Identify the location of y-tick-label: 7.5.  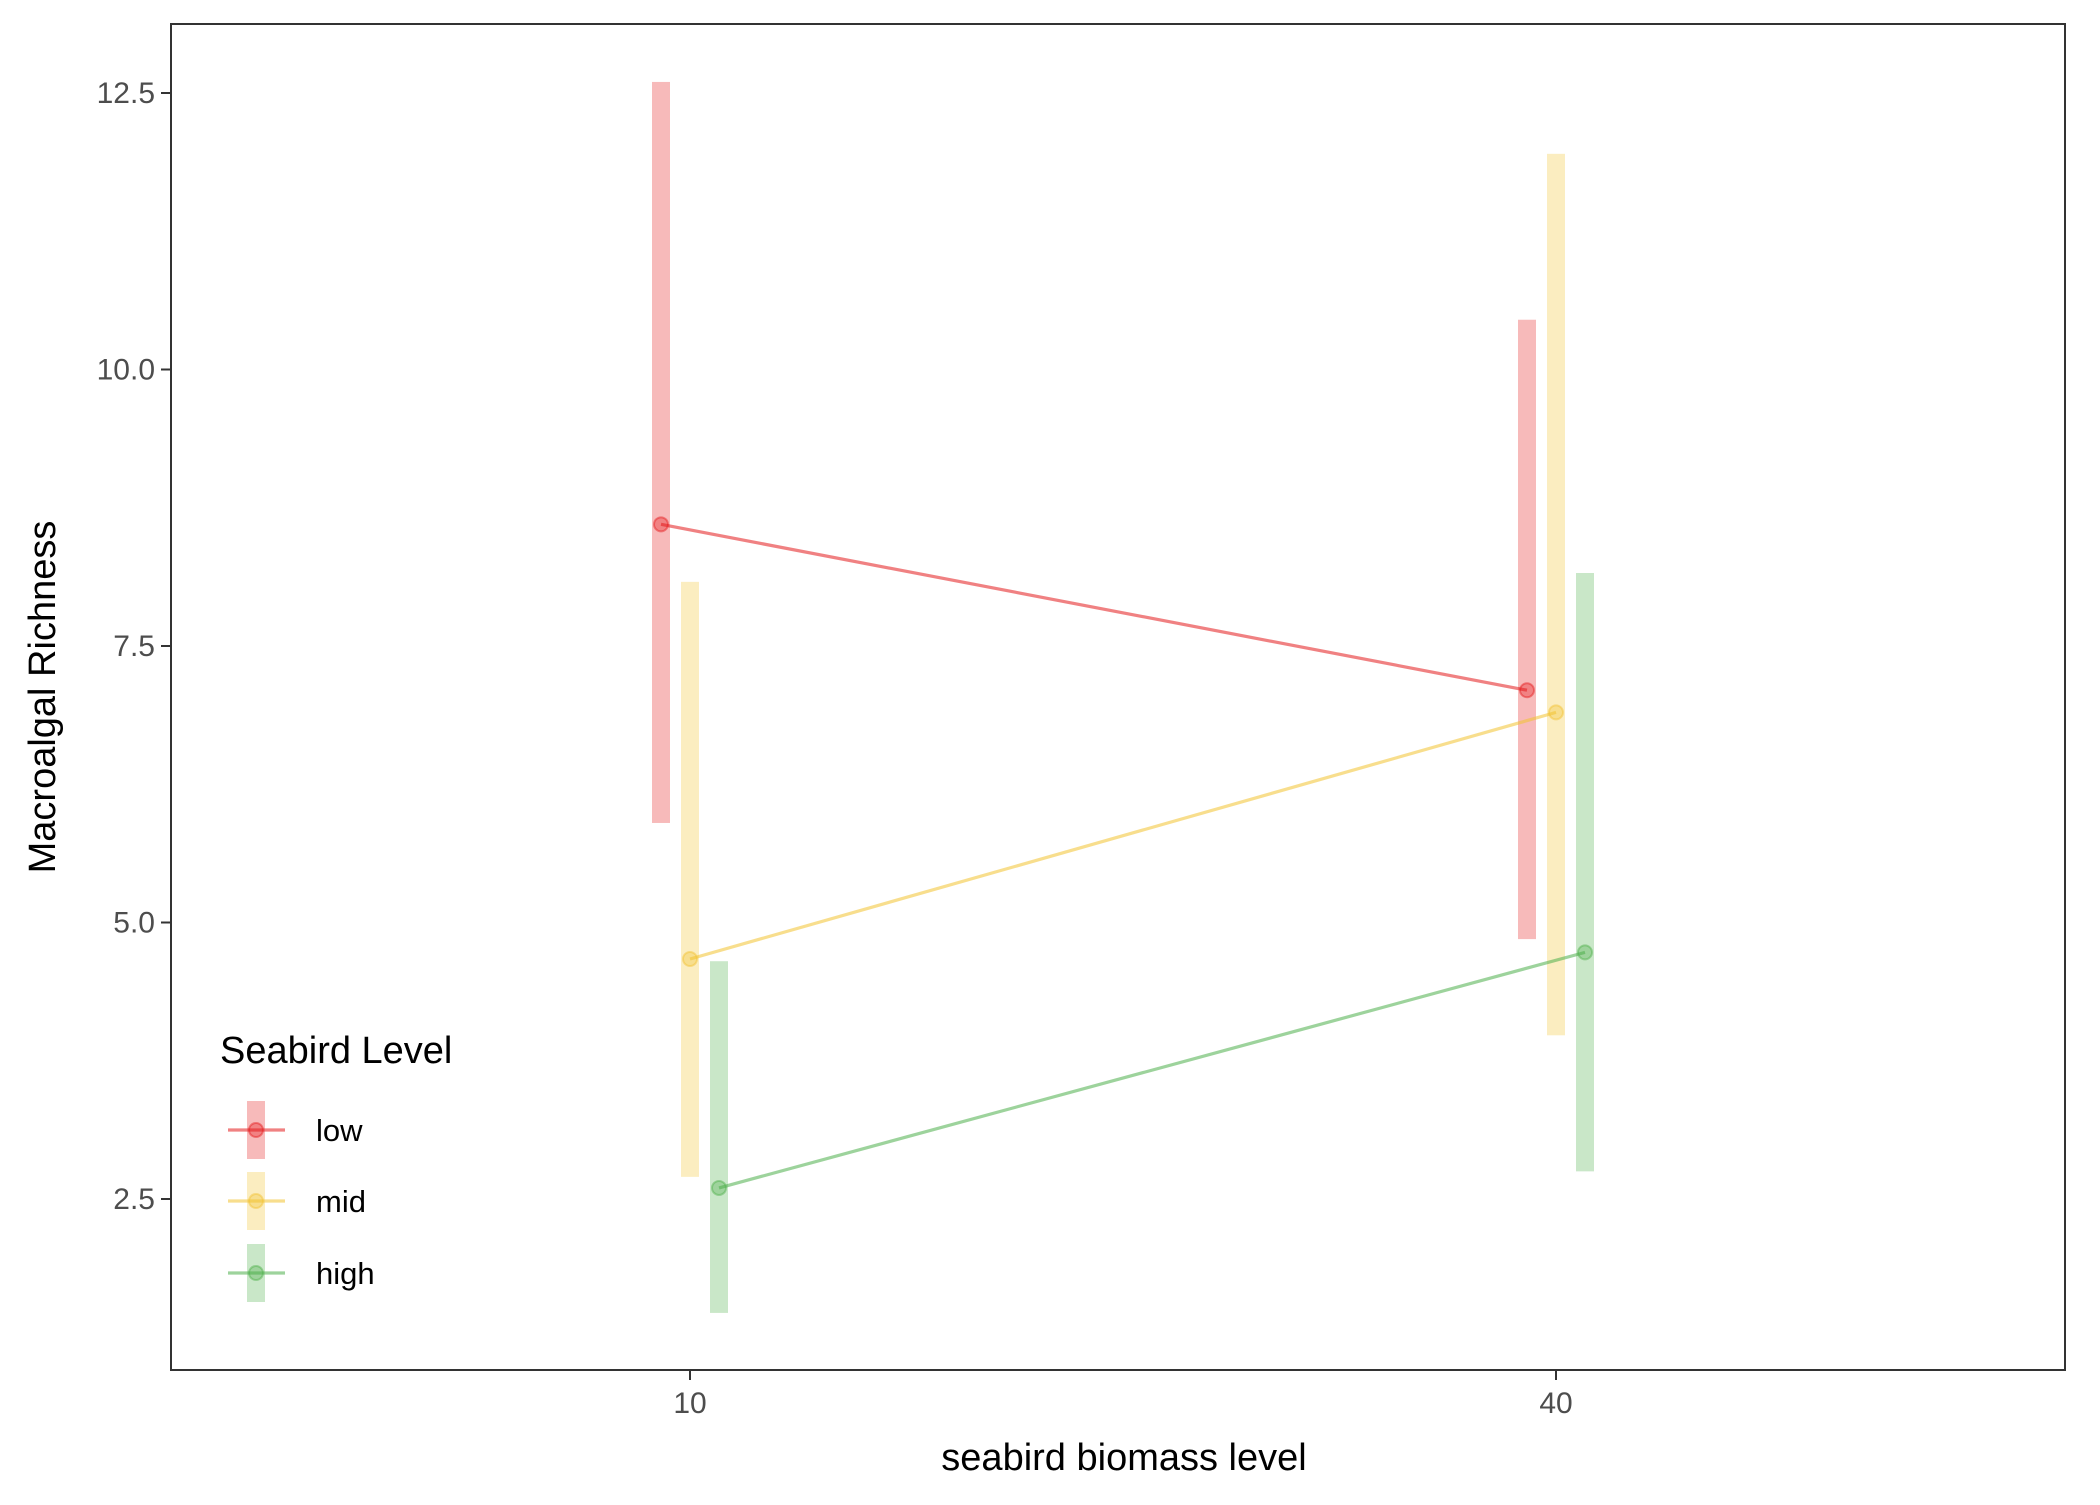
(134, 646).